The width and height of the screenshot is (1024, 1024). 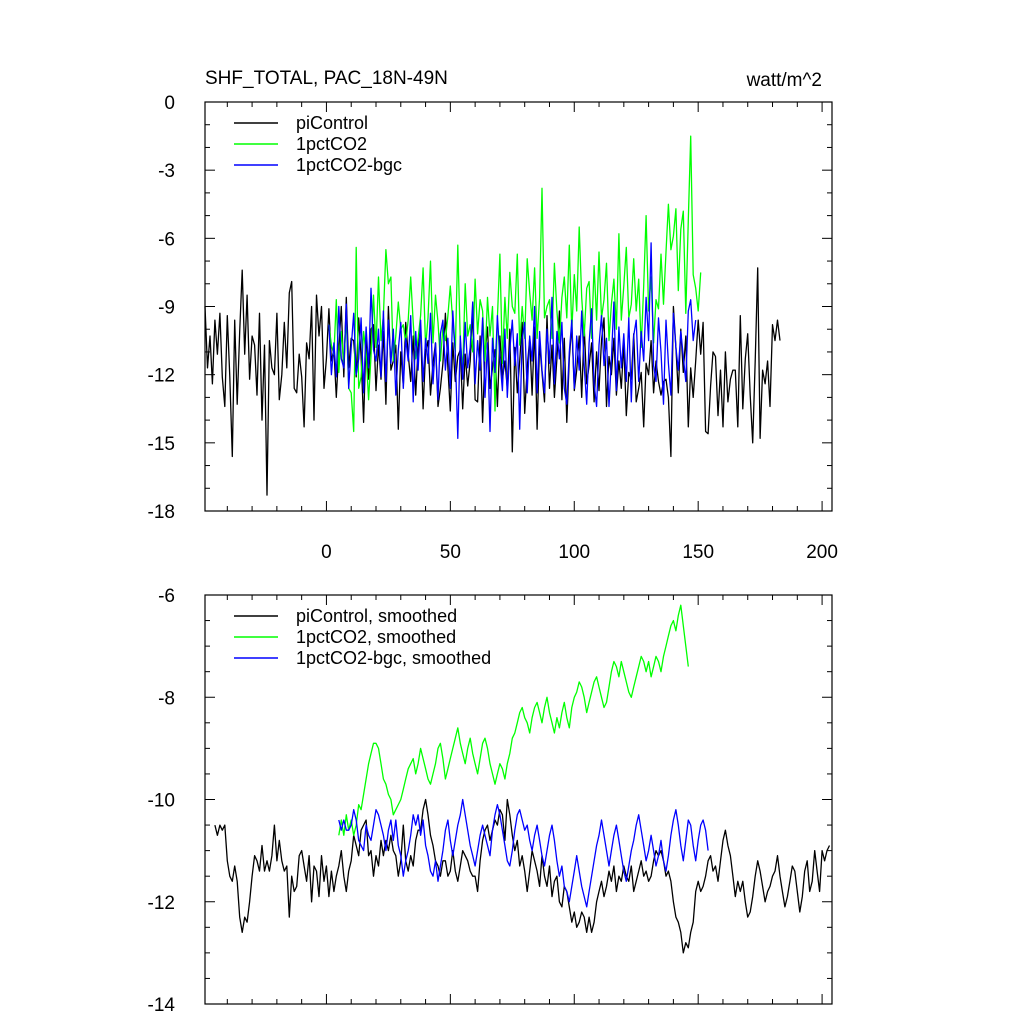 What do you see at coordinates (166, 308) in the screenshot?
I see `top-y-tick-label: -9` at bounding box center [166, 308].